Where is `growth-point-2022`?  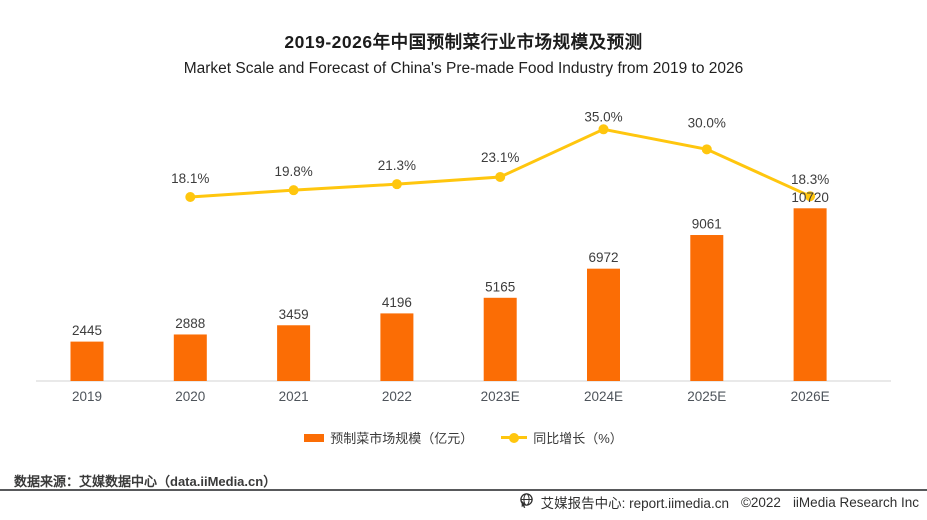
growth-point-2022 is located at coordinates (396, 184).